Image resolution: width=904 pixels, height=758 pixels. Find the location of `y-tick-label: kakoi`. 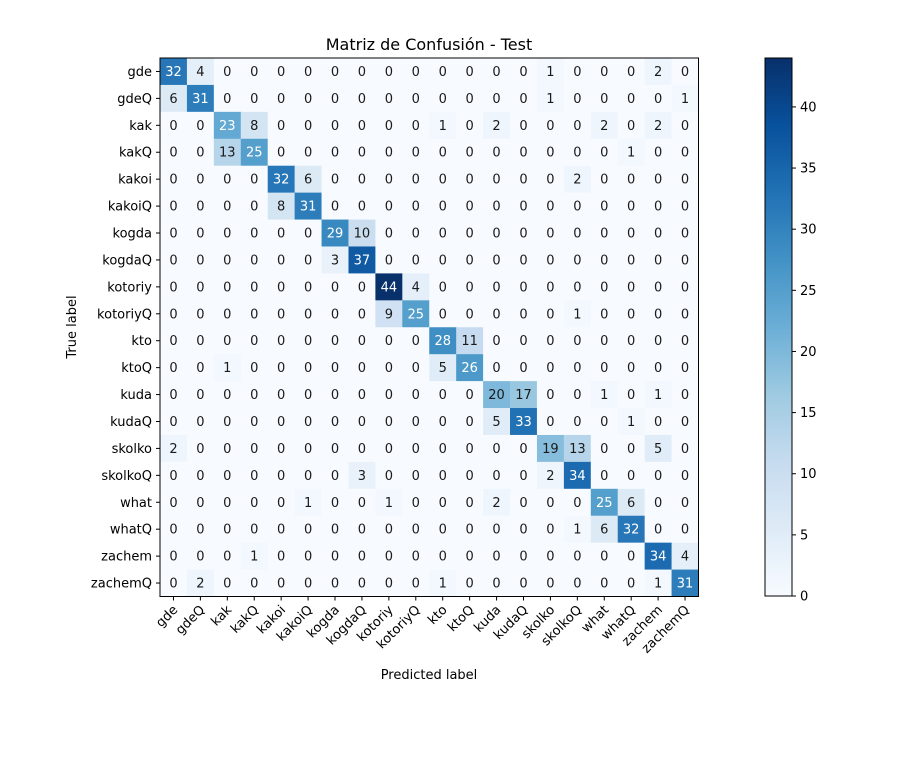

y-tick-label: kakoi is located at coordinates (135, 180).